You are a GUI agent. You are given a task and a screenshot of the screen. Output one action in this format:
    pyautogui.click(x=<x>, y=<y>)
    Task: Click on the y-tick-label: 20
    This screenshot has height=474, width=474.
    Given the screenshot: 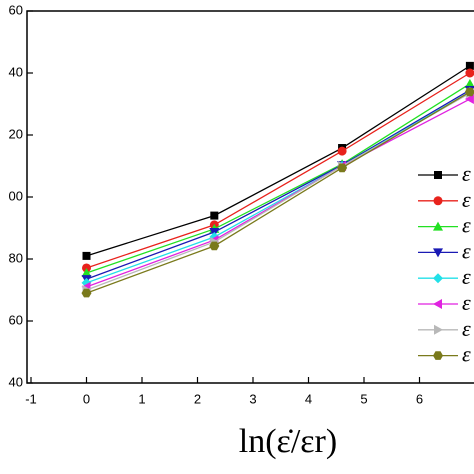 What is the action you would take?
    pyautogui.click(x=16, y=133)
    